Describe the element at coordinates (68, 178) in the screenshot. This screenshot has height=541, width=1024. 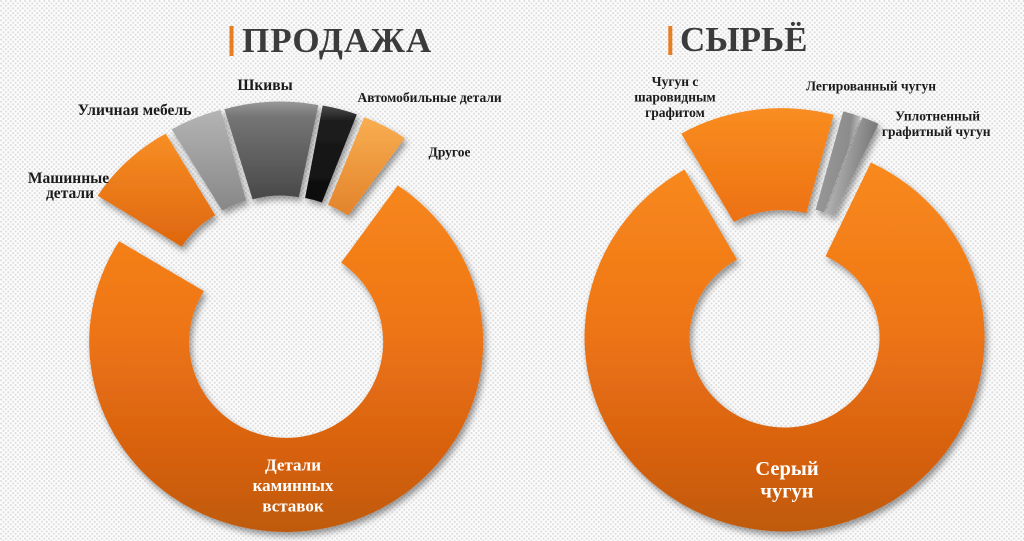
I see `svg-text: Машинные` at that location.